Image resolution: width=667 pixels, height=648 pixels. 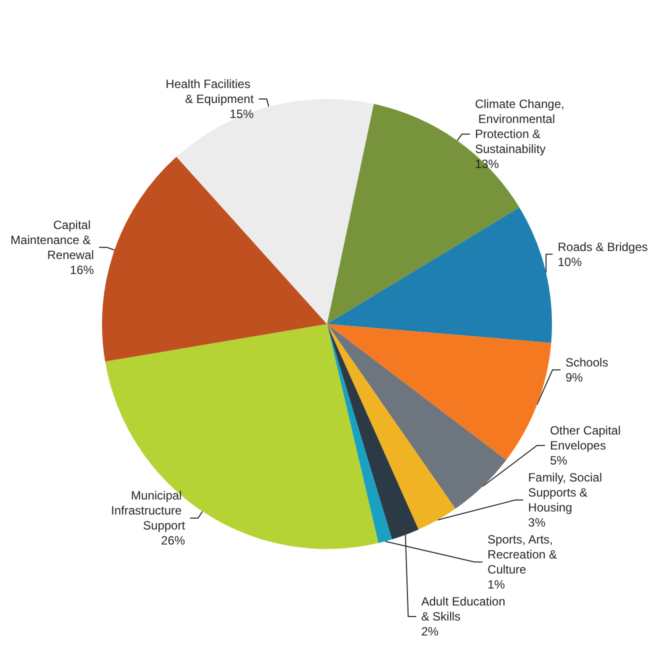 What do you see at coordinates (567, 492) in the screenshot?
I see `slice-label: Family, Social Supports & Housing` at bounding box center [567, 492].